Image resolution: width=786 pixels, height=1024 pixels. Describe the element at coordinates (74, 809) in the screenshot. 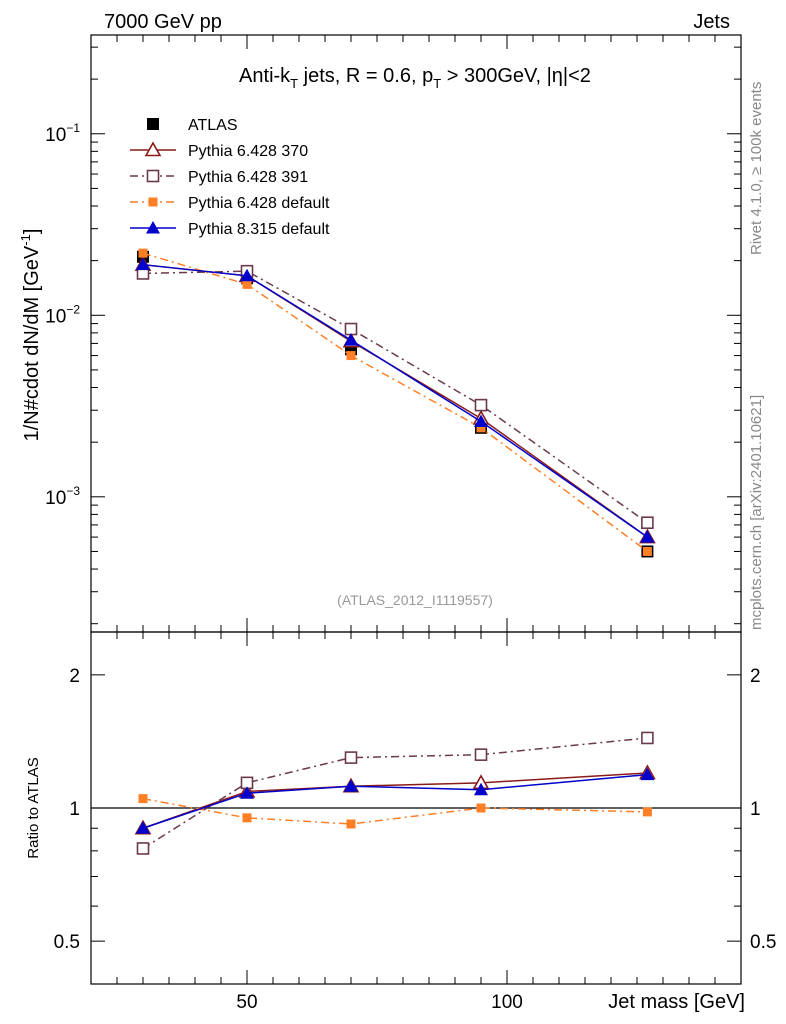

I see `ratio-y-tick-label: 1` at that location.